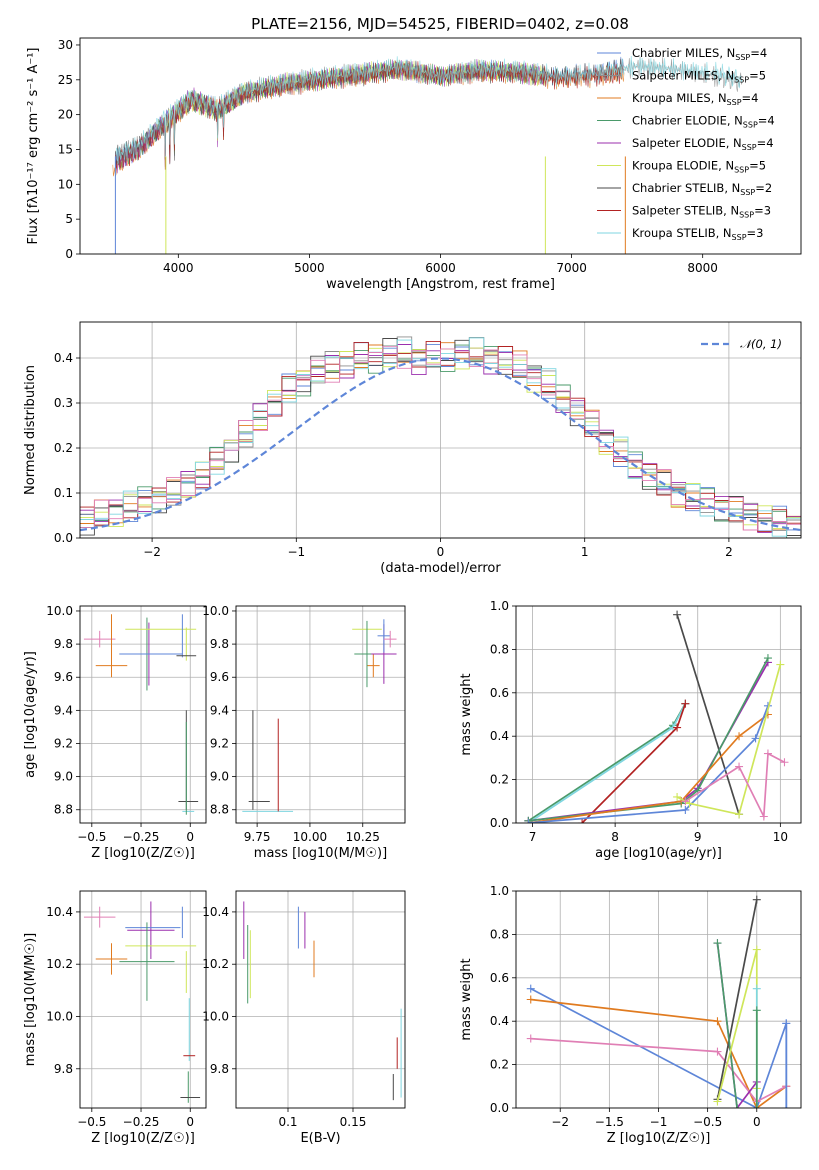 The image size is (819, 1170). What do you see at coordinates (63, 644) in the screenshot?
I see `age-vs-Z-ytick-label: 9.8` at bounding box center [63, 644].